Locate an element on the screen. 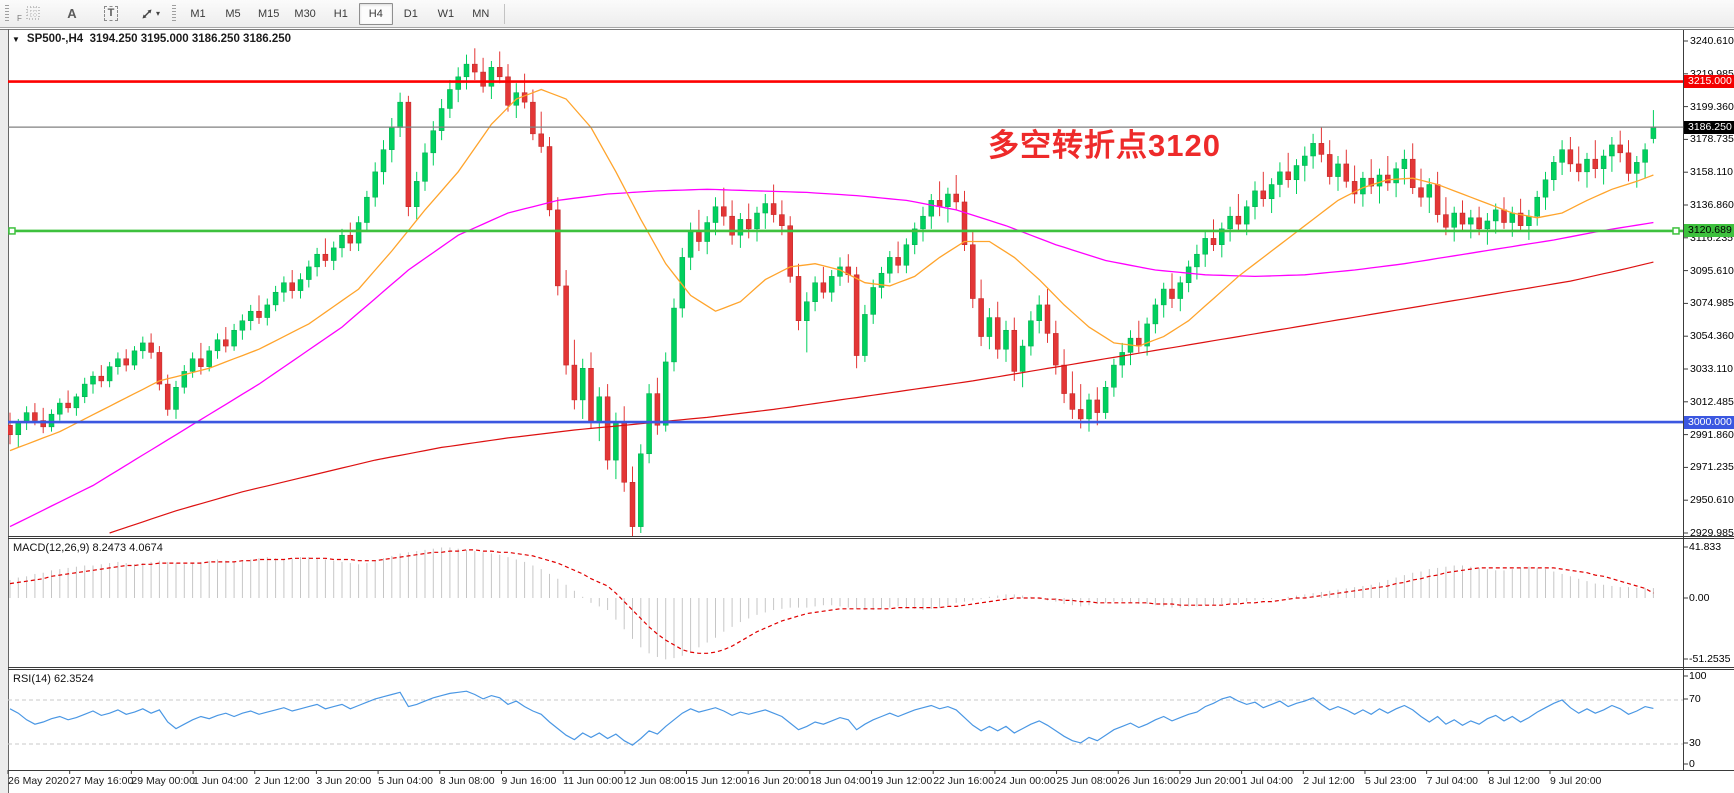 The height and width of the screenshot is (793, 1734). macd-series is located at coordinates (831, 603).